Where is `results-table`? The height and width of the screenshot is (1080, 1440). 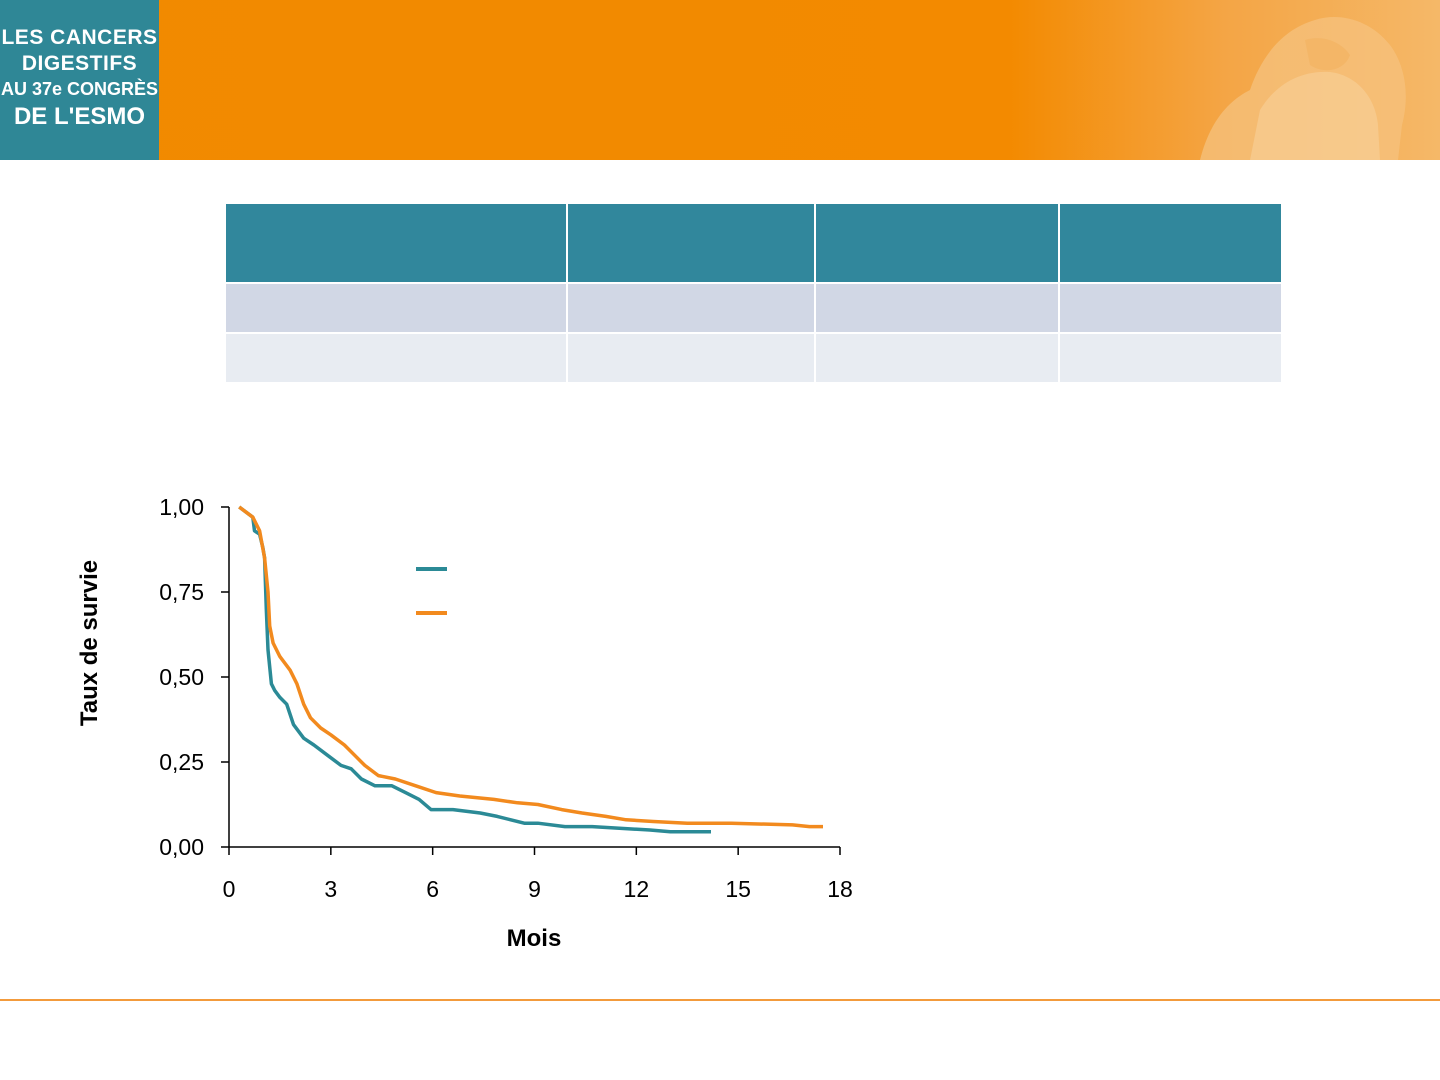
results-table is located at coordinates (753, 293).